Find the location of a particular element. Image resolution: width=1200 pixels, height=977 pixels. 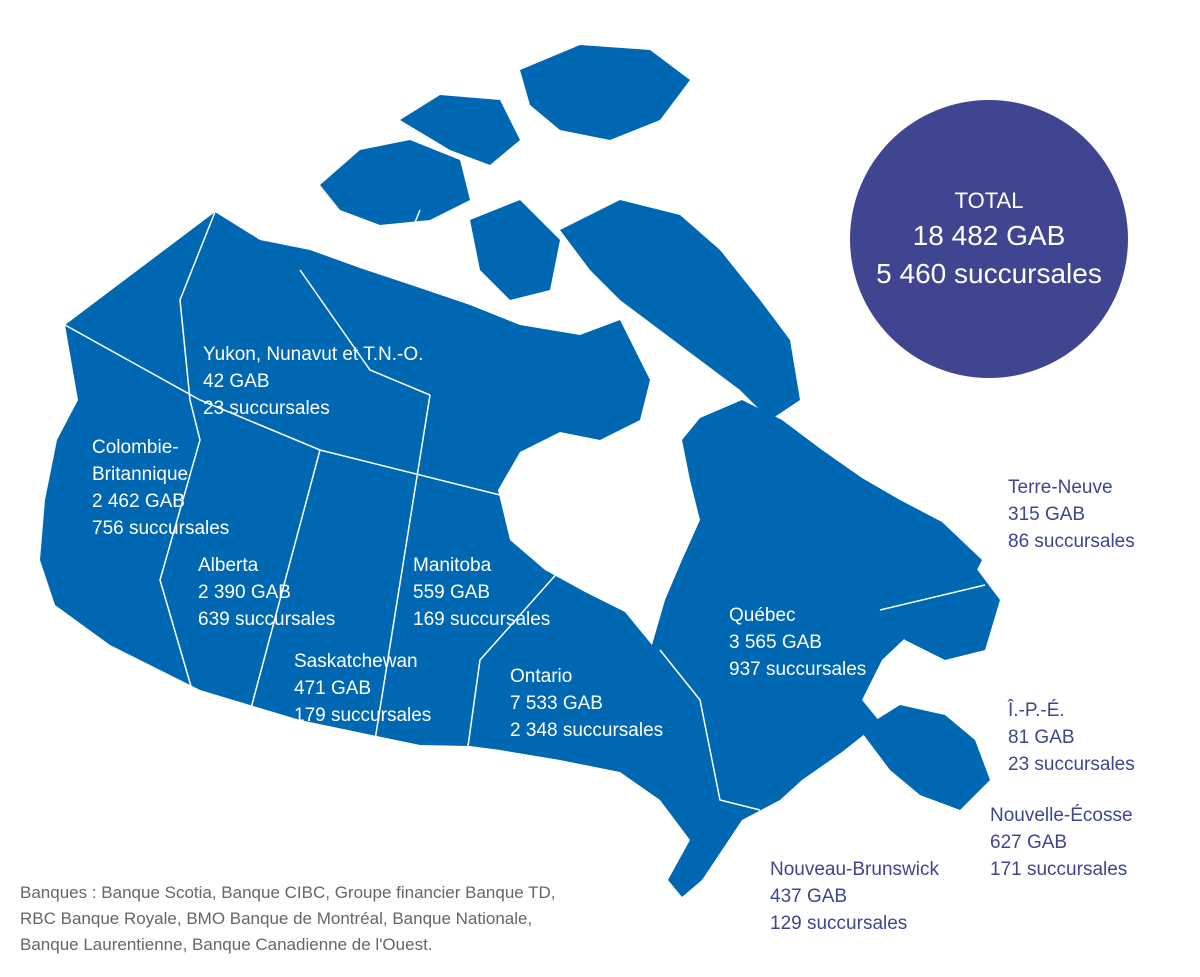

region-name: Saskatchewan is located at coordinates (356, 661).